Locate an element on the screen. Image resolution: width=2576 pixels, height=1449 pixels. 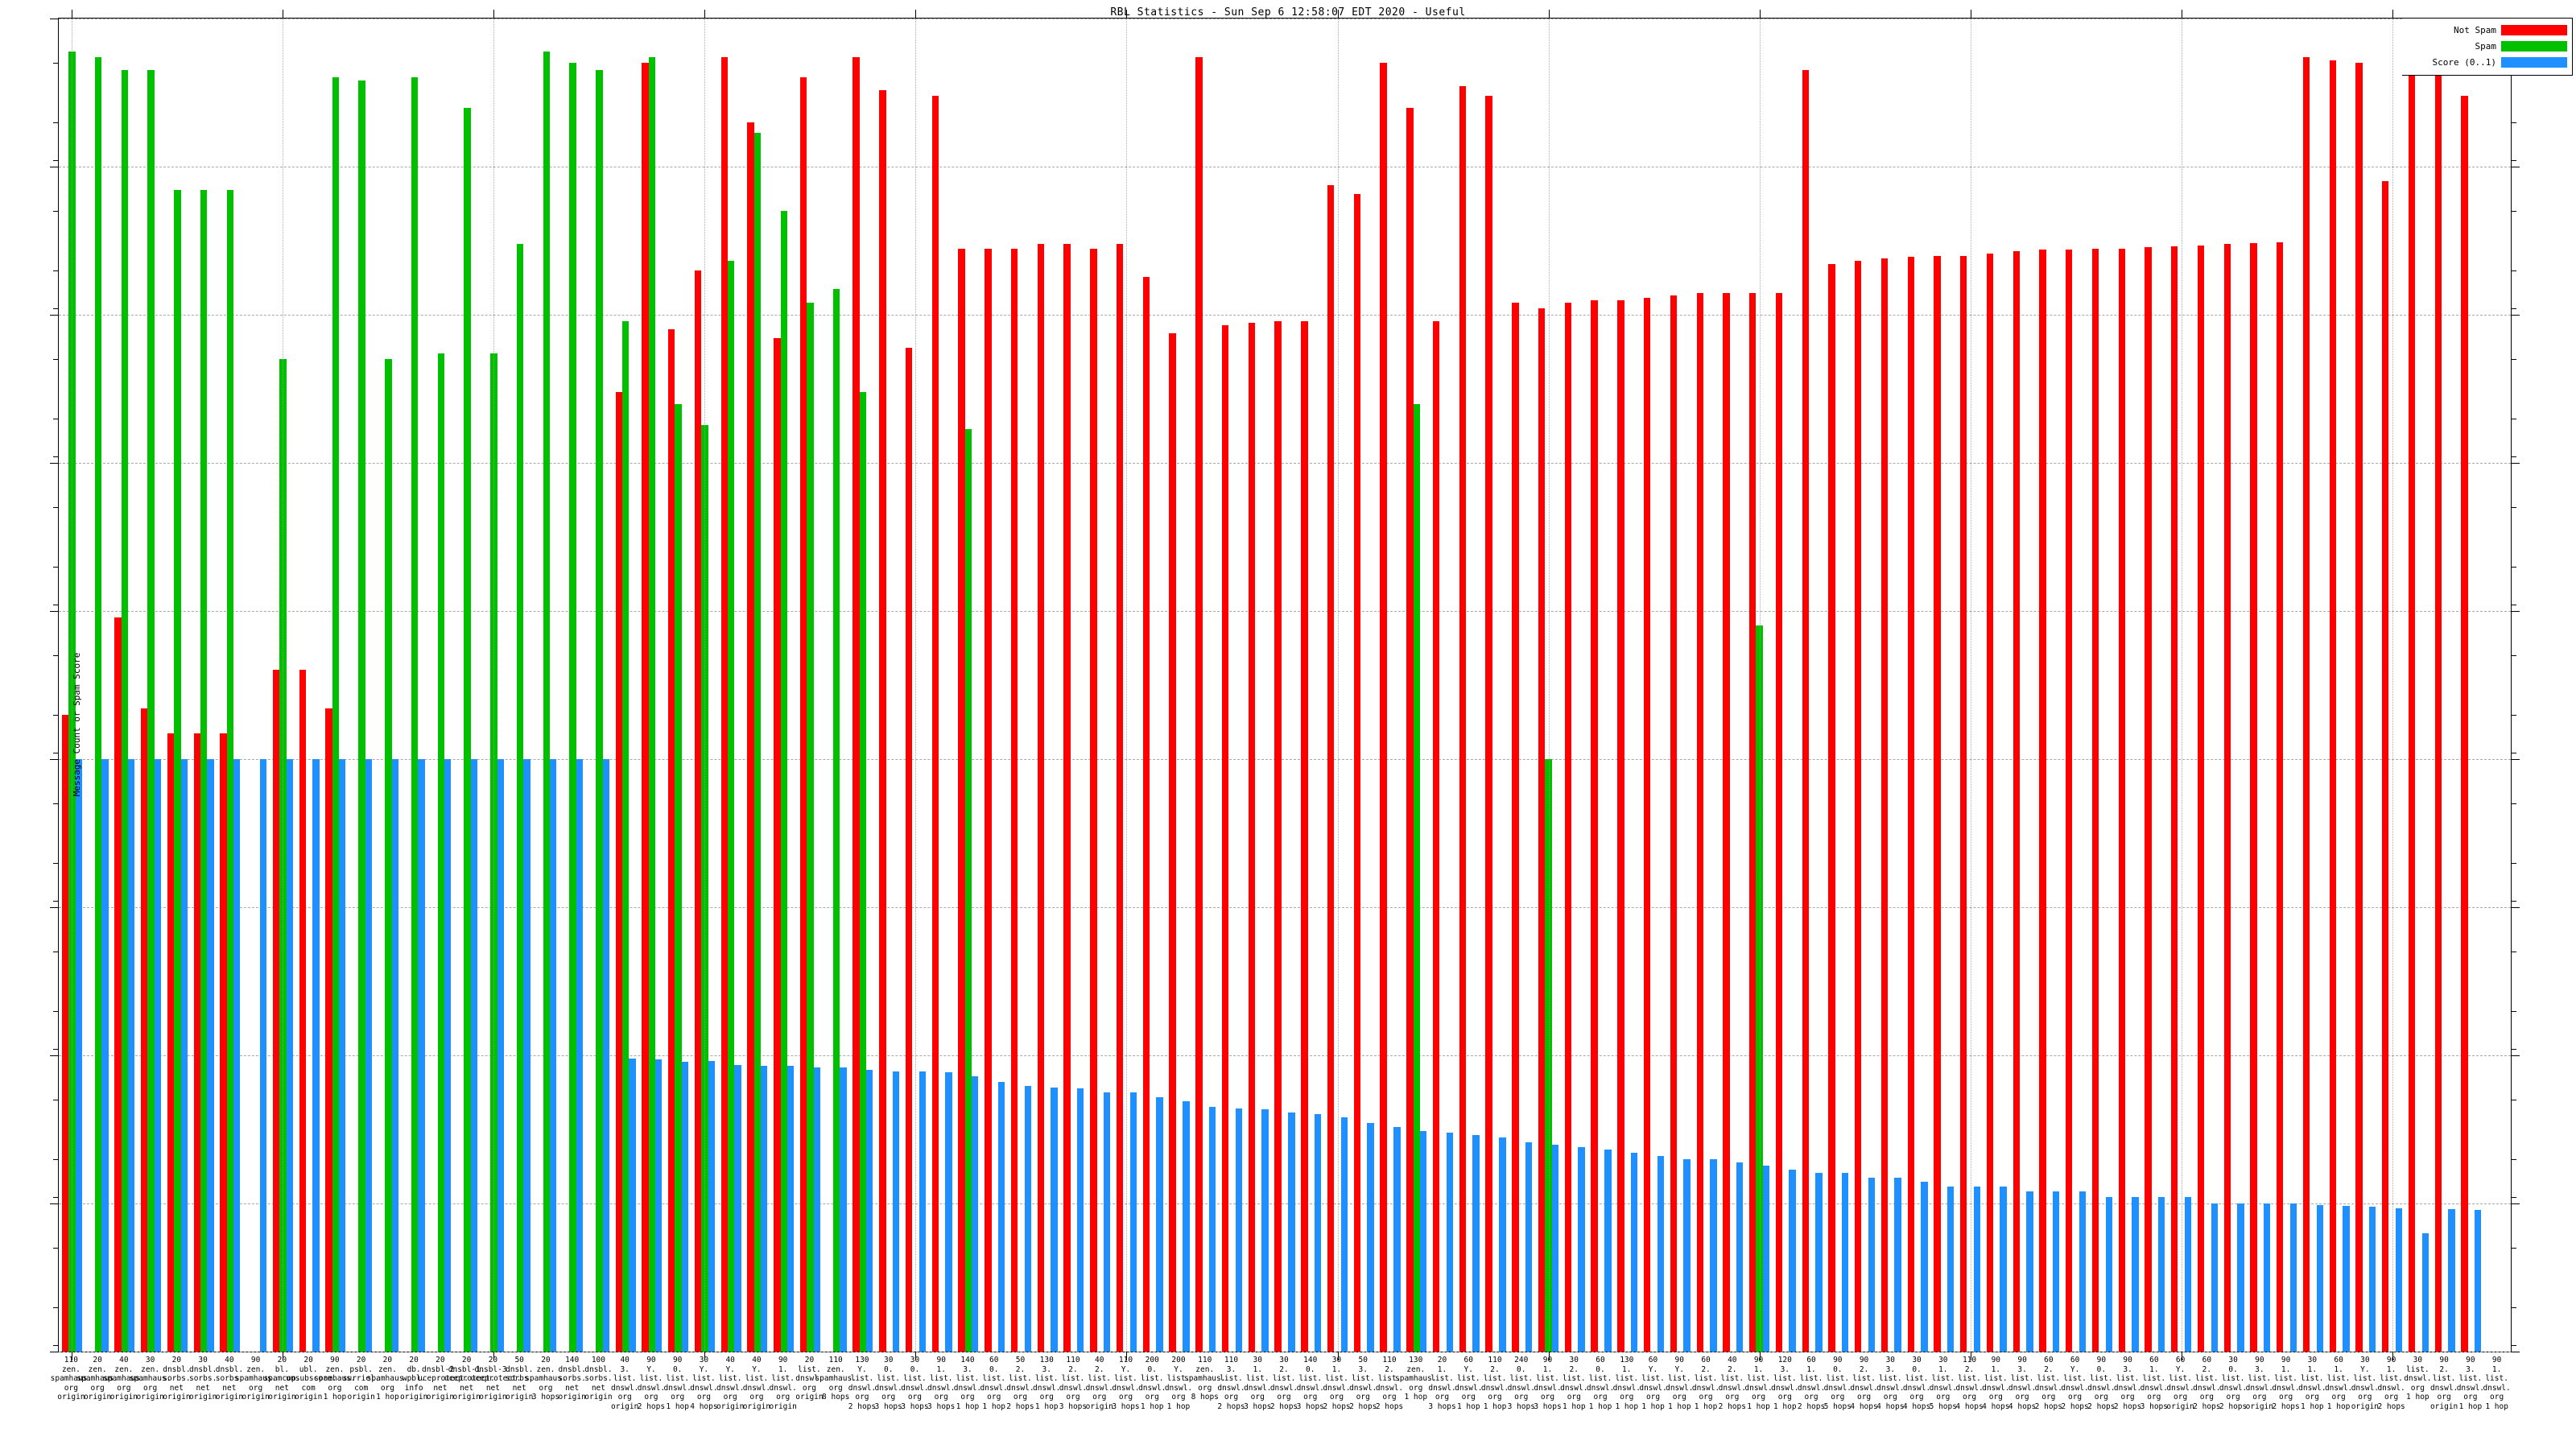
x-tick-label: 30 2. list. dnswl. org 2 hops is located at coordinates (1283, 1383).